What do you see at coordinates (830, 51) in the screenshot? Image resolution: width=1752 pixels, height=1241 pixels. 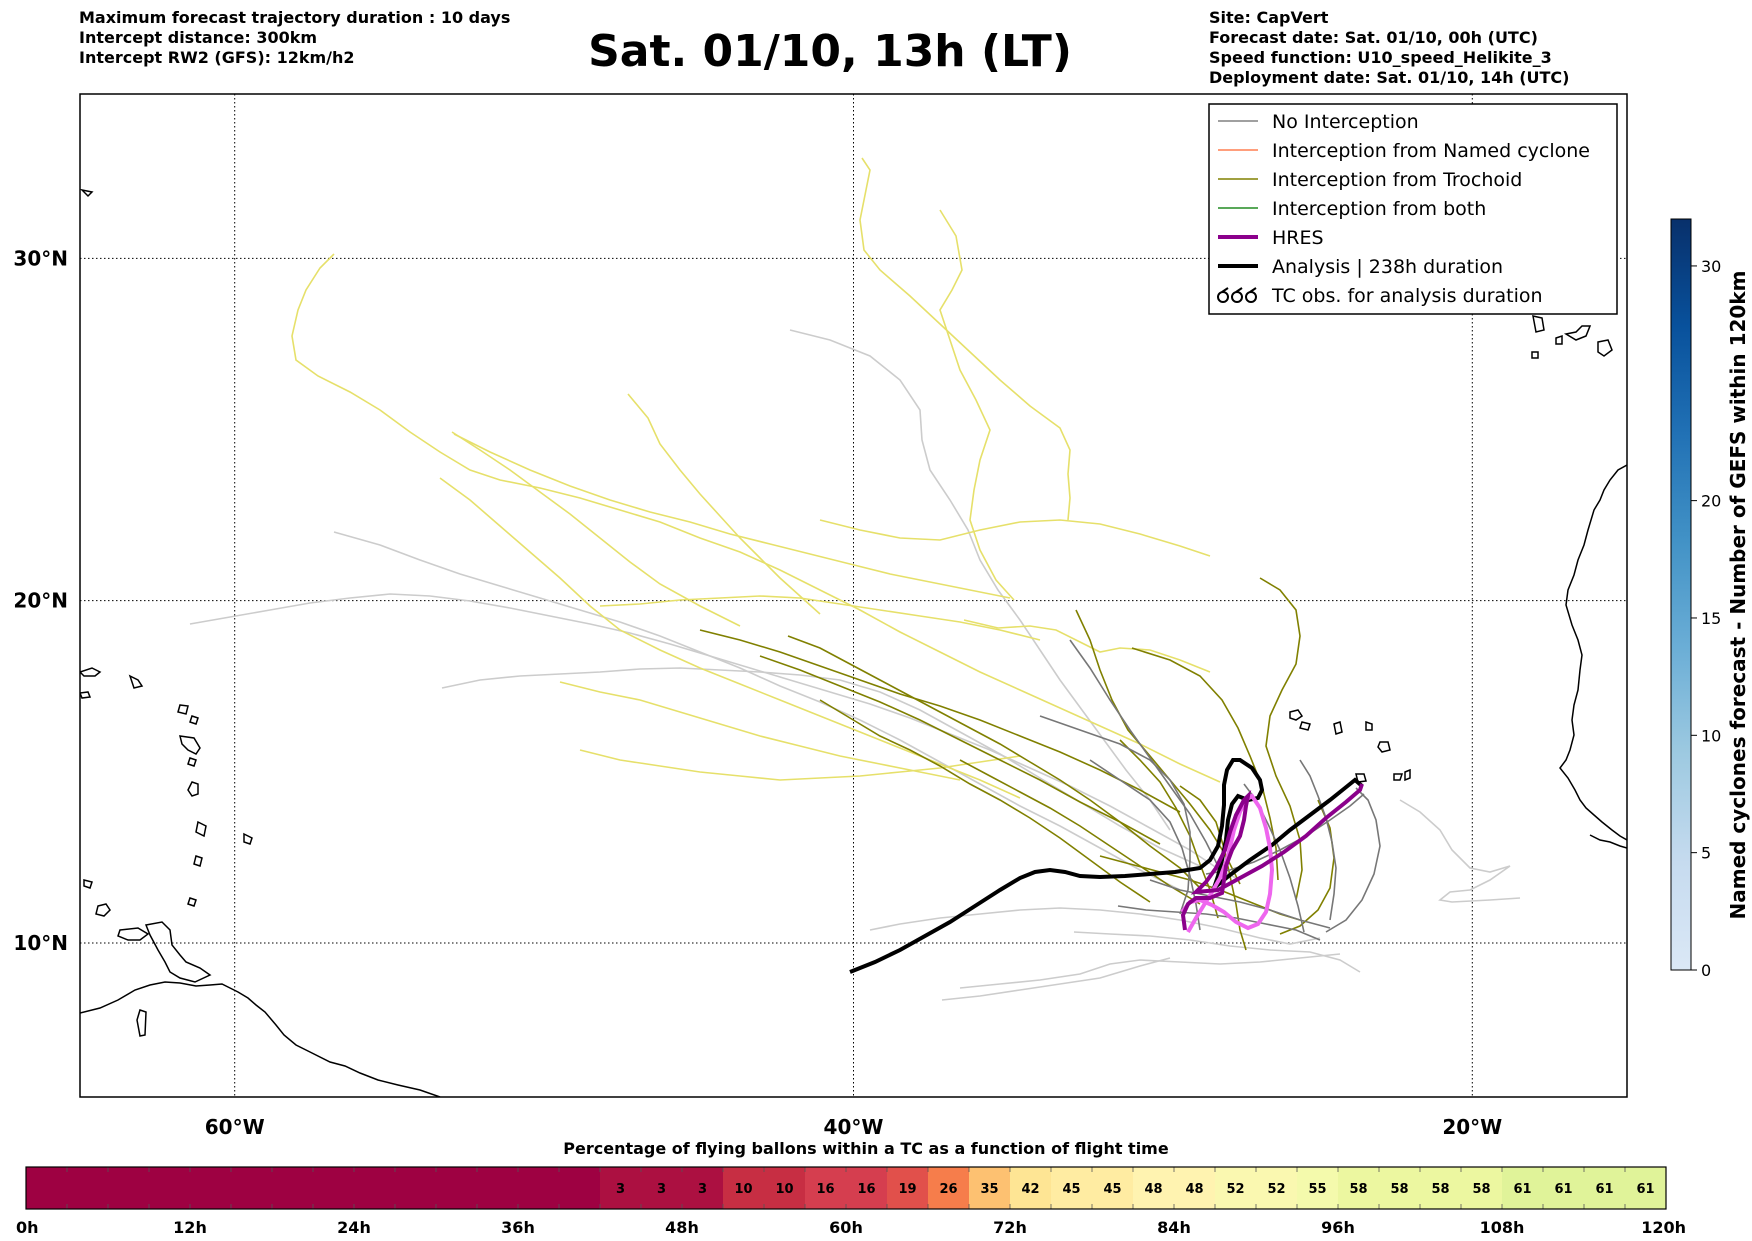 I see `page-title: Sat. 01/10, 13h (LT)` at bounding box center [830, 51].